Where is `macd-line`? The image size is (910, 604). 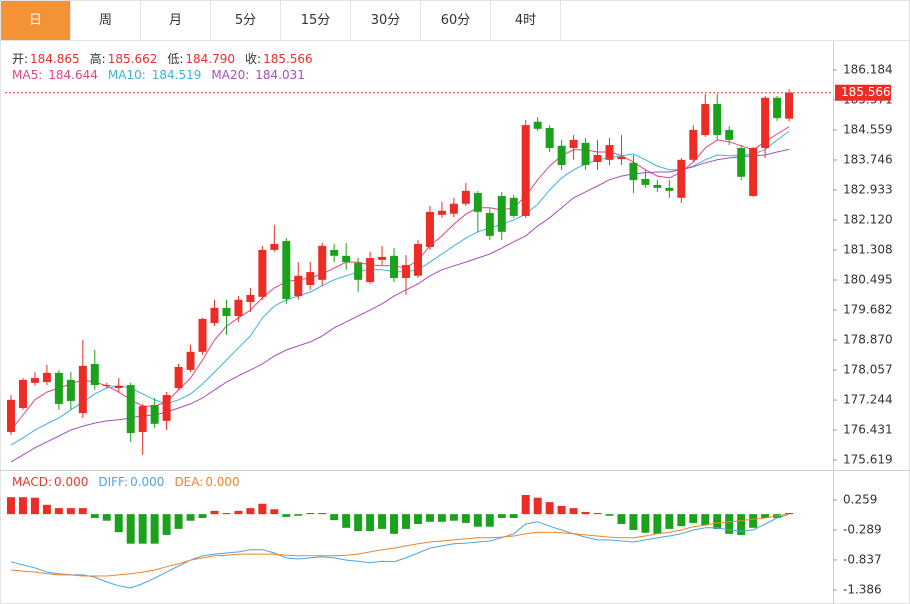 macd-line is located at coordinates (400, 551).